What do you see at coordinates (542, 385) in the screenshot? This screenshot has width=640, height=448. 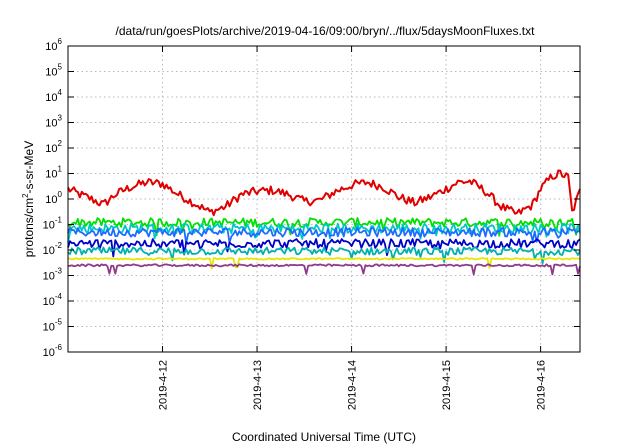 I see `x-tick-label: 2019-4-16` at bounding box center [542, 385].